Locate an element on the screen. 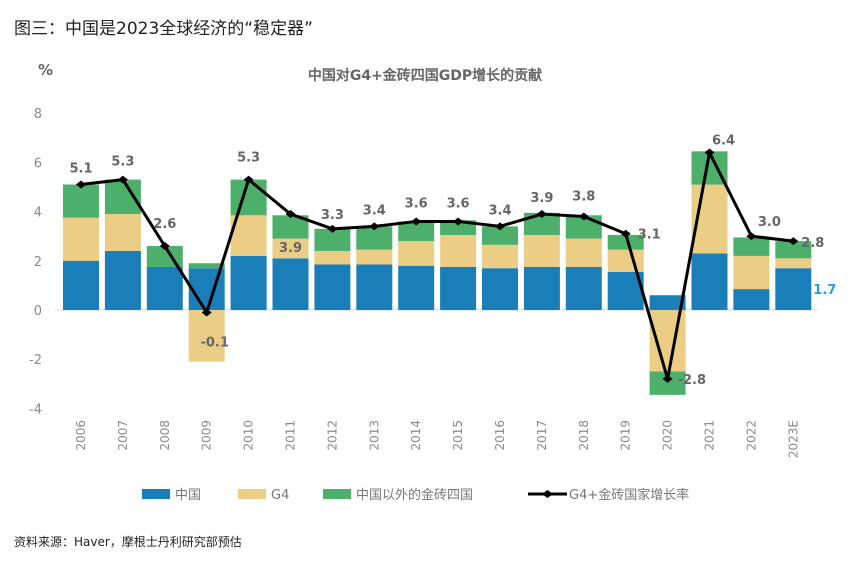  y-tick-label: -4 is located at coordinates (35, 409).